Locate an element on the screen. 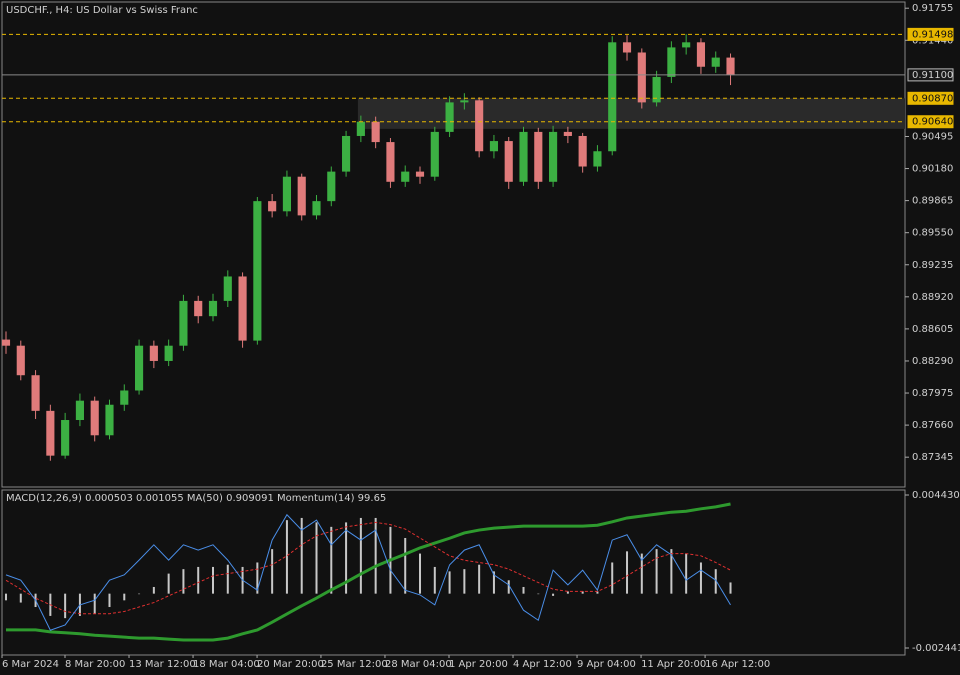 This screenshot has width=960, height=675. y-tick-label: 0.004430 is located at coordinates (936, 495).